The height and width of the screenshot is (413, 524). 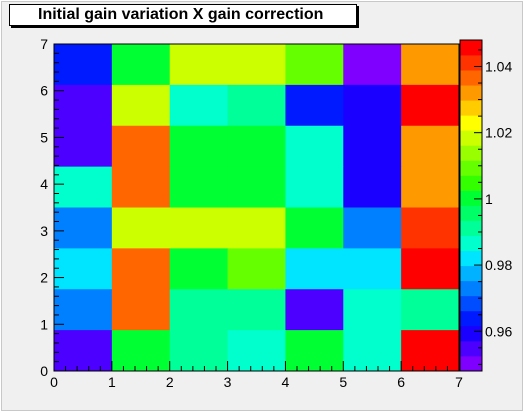 What do you see at coordinates (498, 66) in the screenshot?
I see `colorbar-tick-label: 1.04` at bounding box center [498, 66].